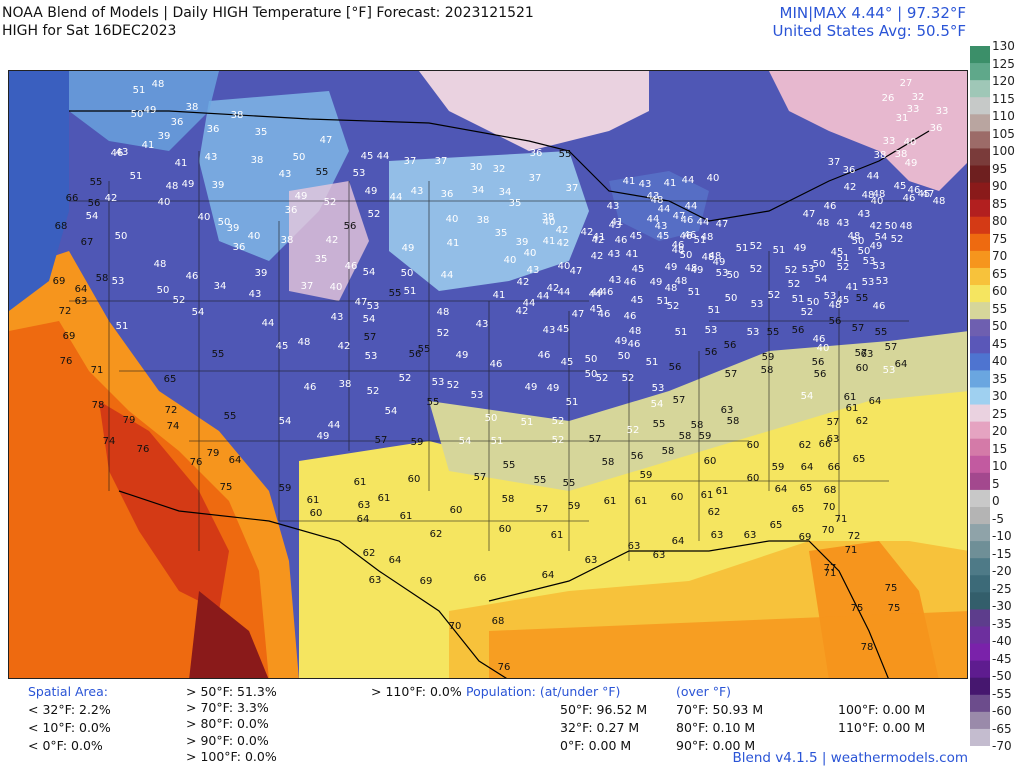 Image resolution: width=1024 pixels, height=768 pixels. Describe the element at coordinates (728, 644) in the screenshot. I see `hot-gulf` at that location.